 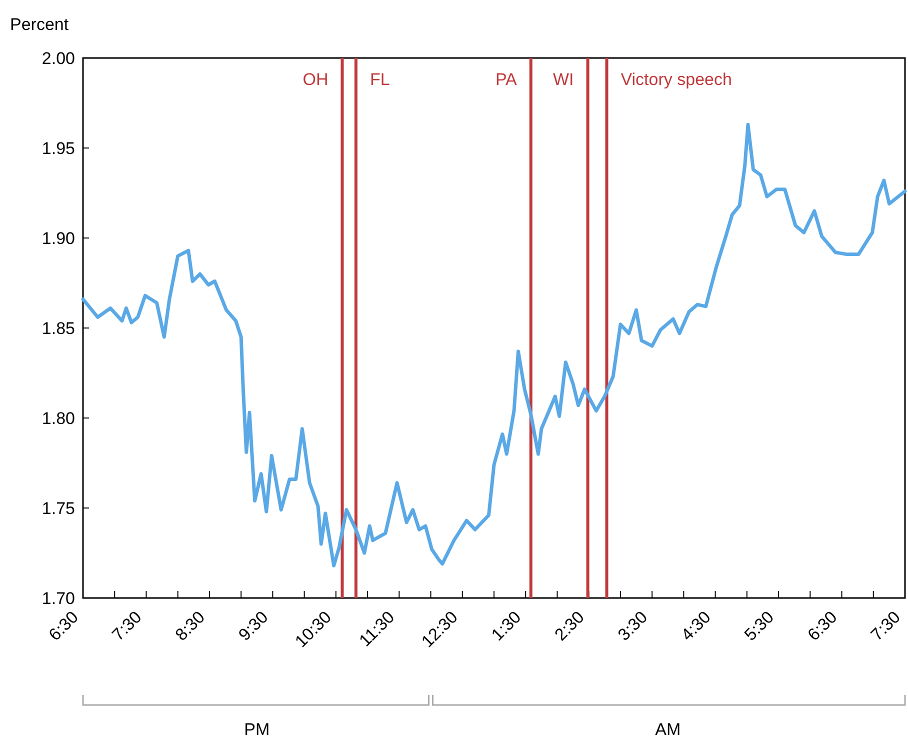 What do you see at coordinates (380, 79) in the screenshot?
I see `ref-line-label: FL` at bounding box center [380, 79].